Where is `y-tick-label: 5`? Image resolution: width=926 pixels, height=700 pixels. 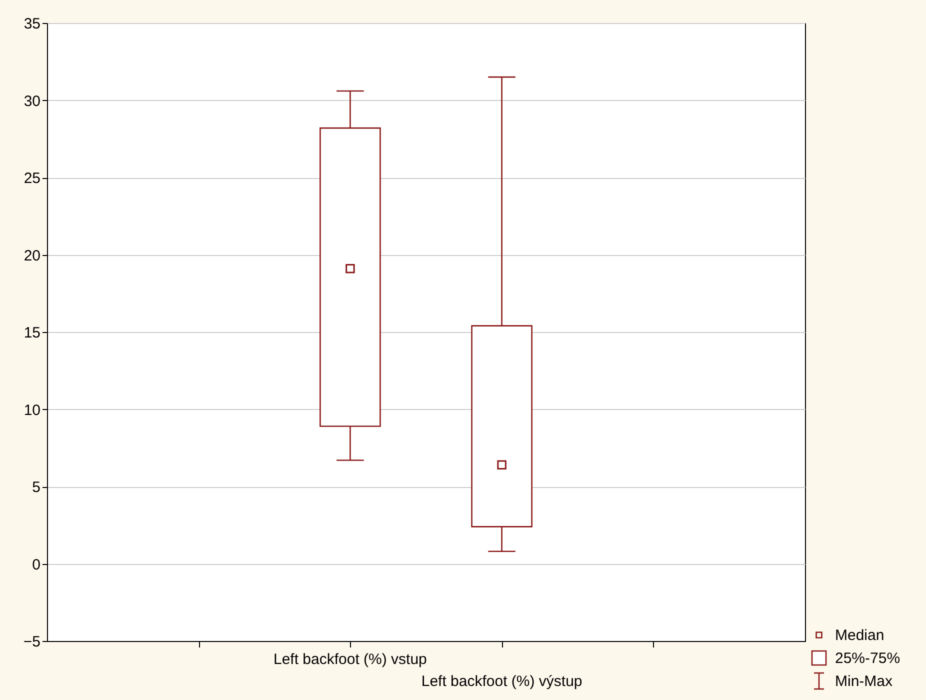
y-tick-label: 5 is located at coordinates (36, 487).